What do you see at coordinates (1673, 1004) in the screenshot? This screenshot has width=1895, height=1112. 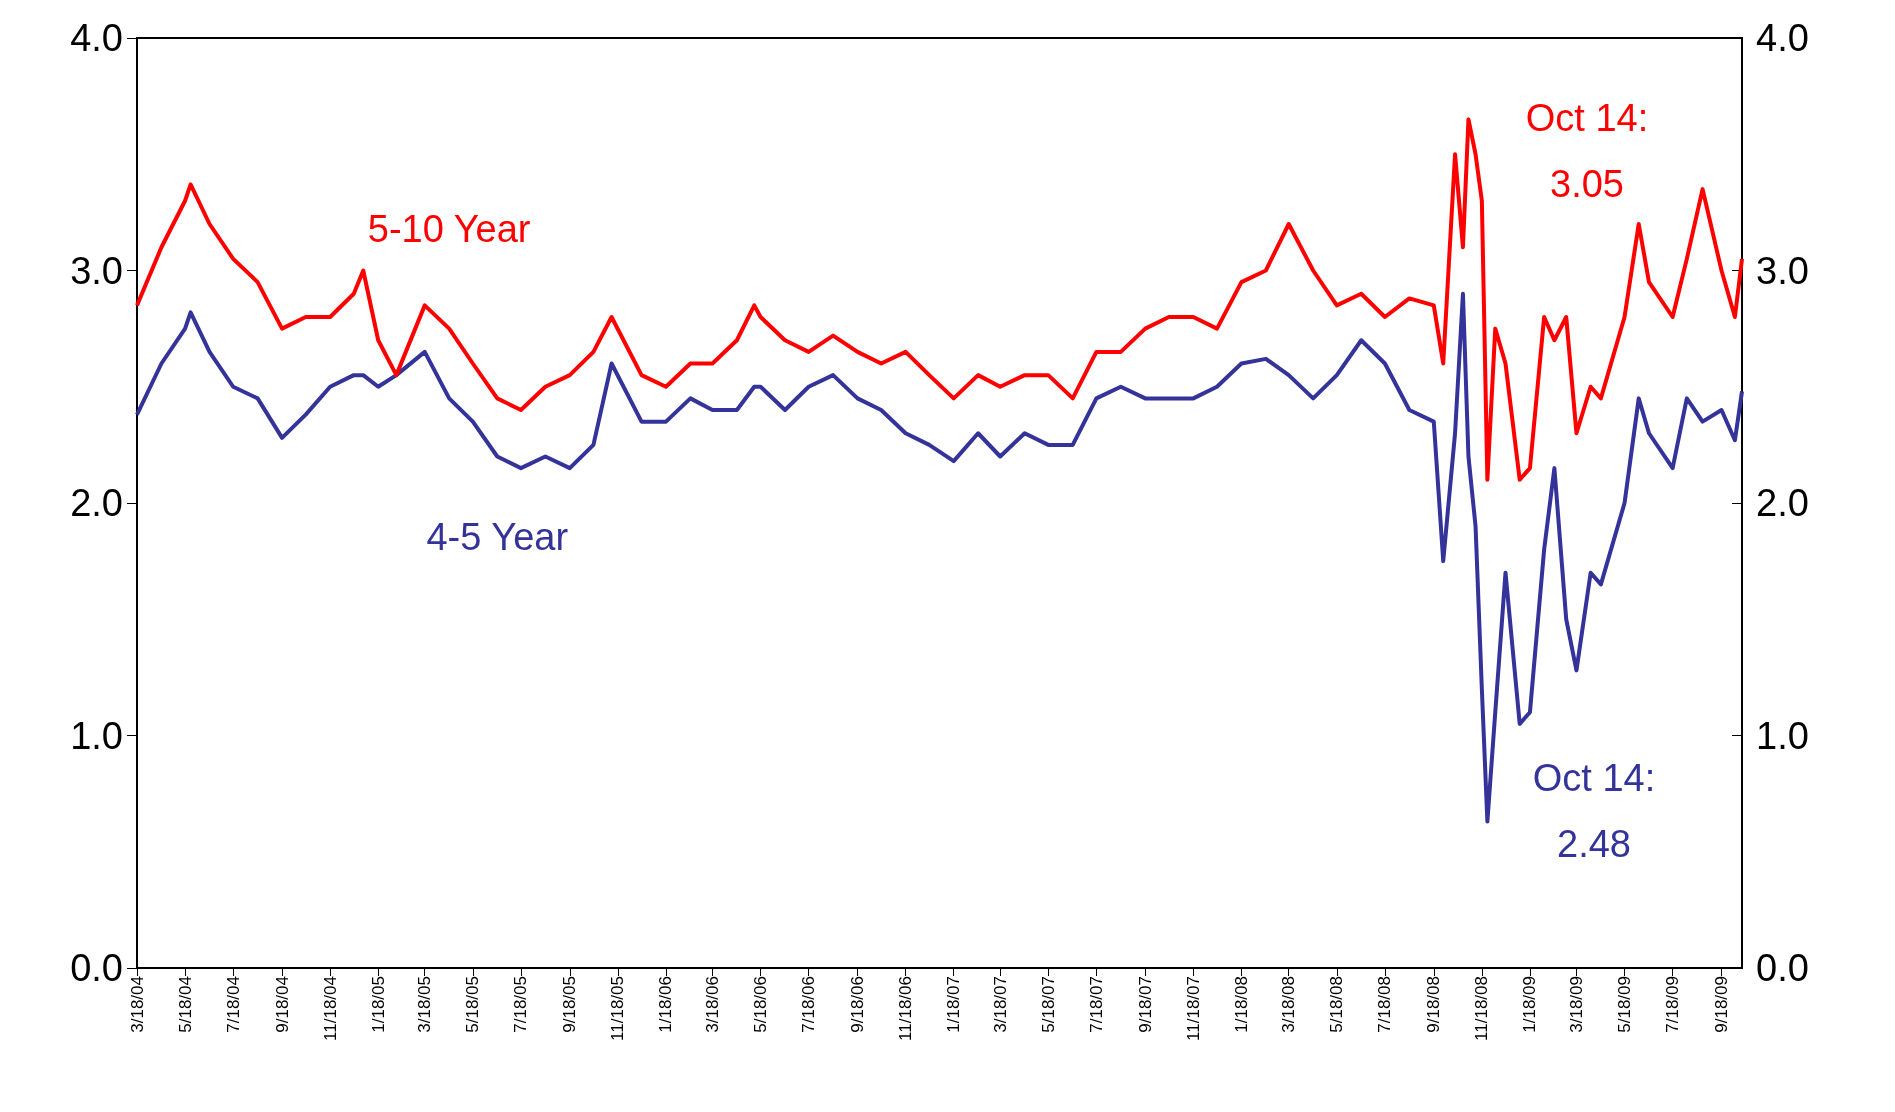 I see `x-tick-label: 7/18/09` at bounding box center [1673, 1004].